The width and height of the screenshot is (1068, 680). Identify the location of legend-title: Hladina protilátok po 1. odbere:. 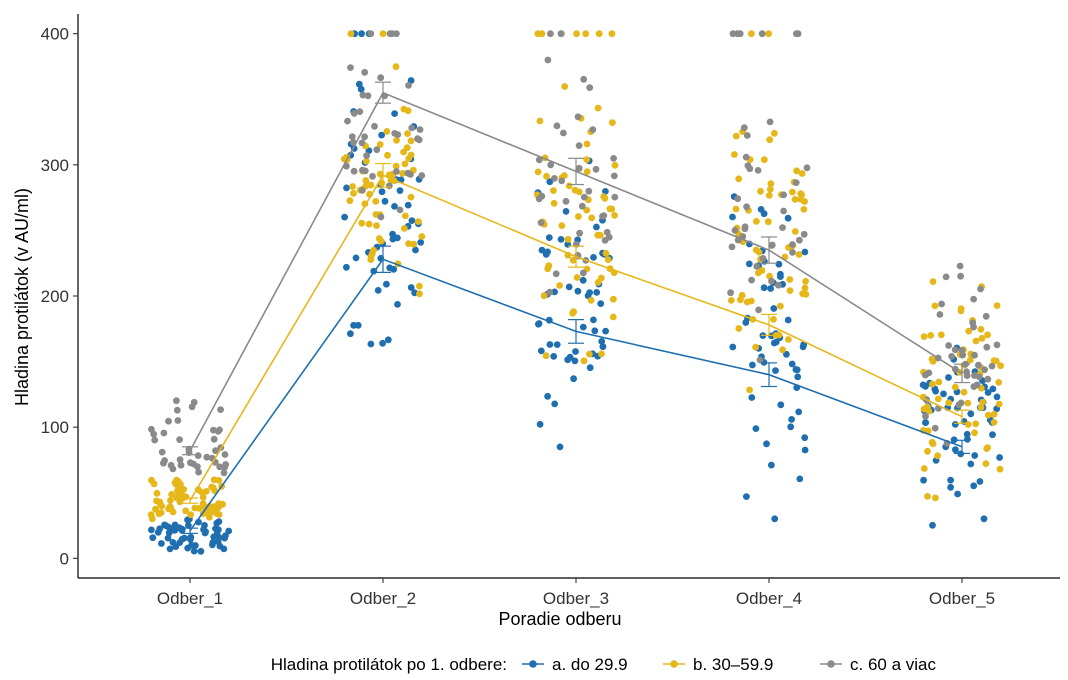
(389, 664).